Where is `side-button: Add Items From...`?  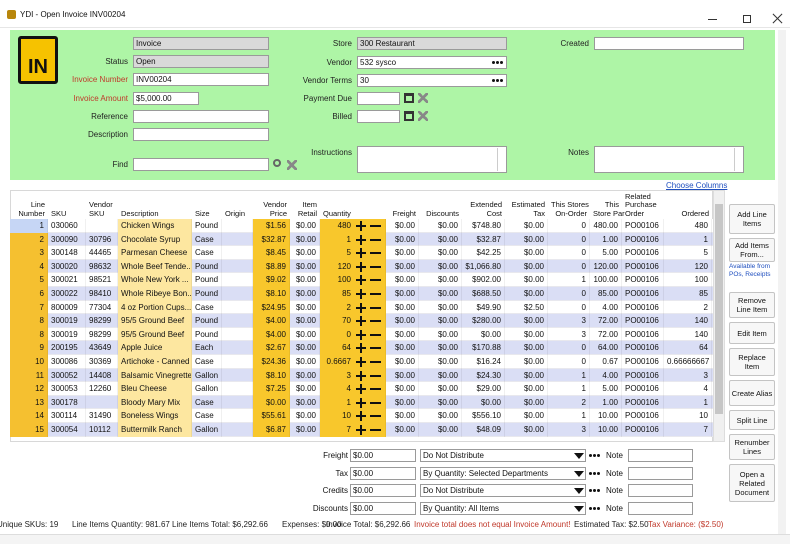
side-button: Add Items From... is located at coordinates (752, 250).